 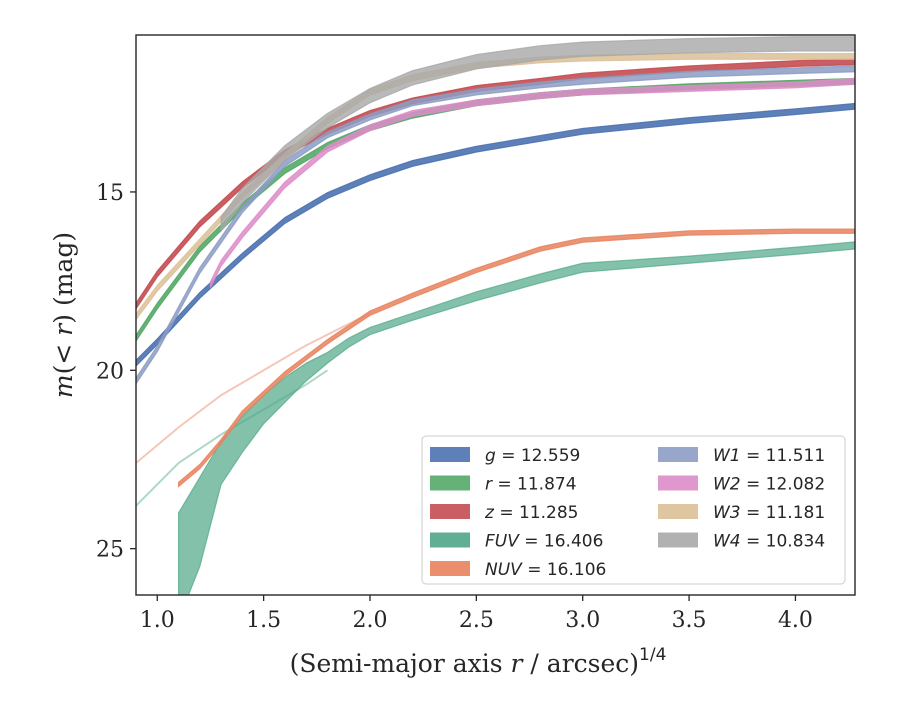 I want to click on legend-label: W2 = 12.082, so click(x=769, y=485).